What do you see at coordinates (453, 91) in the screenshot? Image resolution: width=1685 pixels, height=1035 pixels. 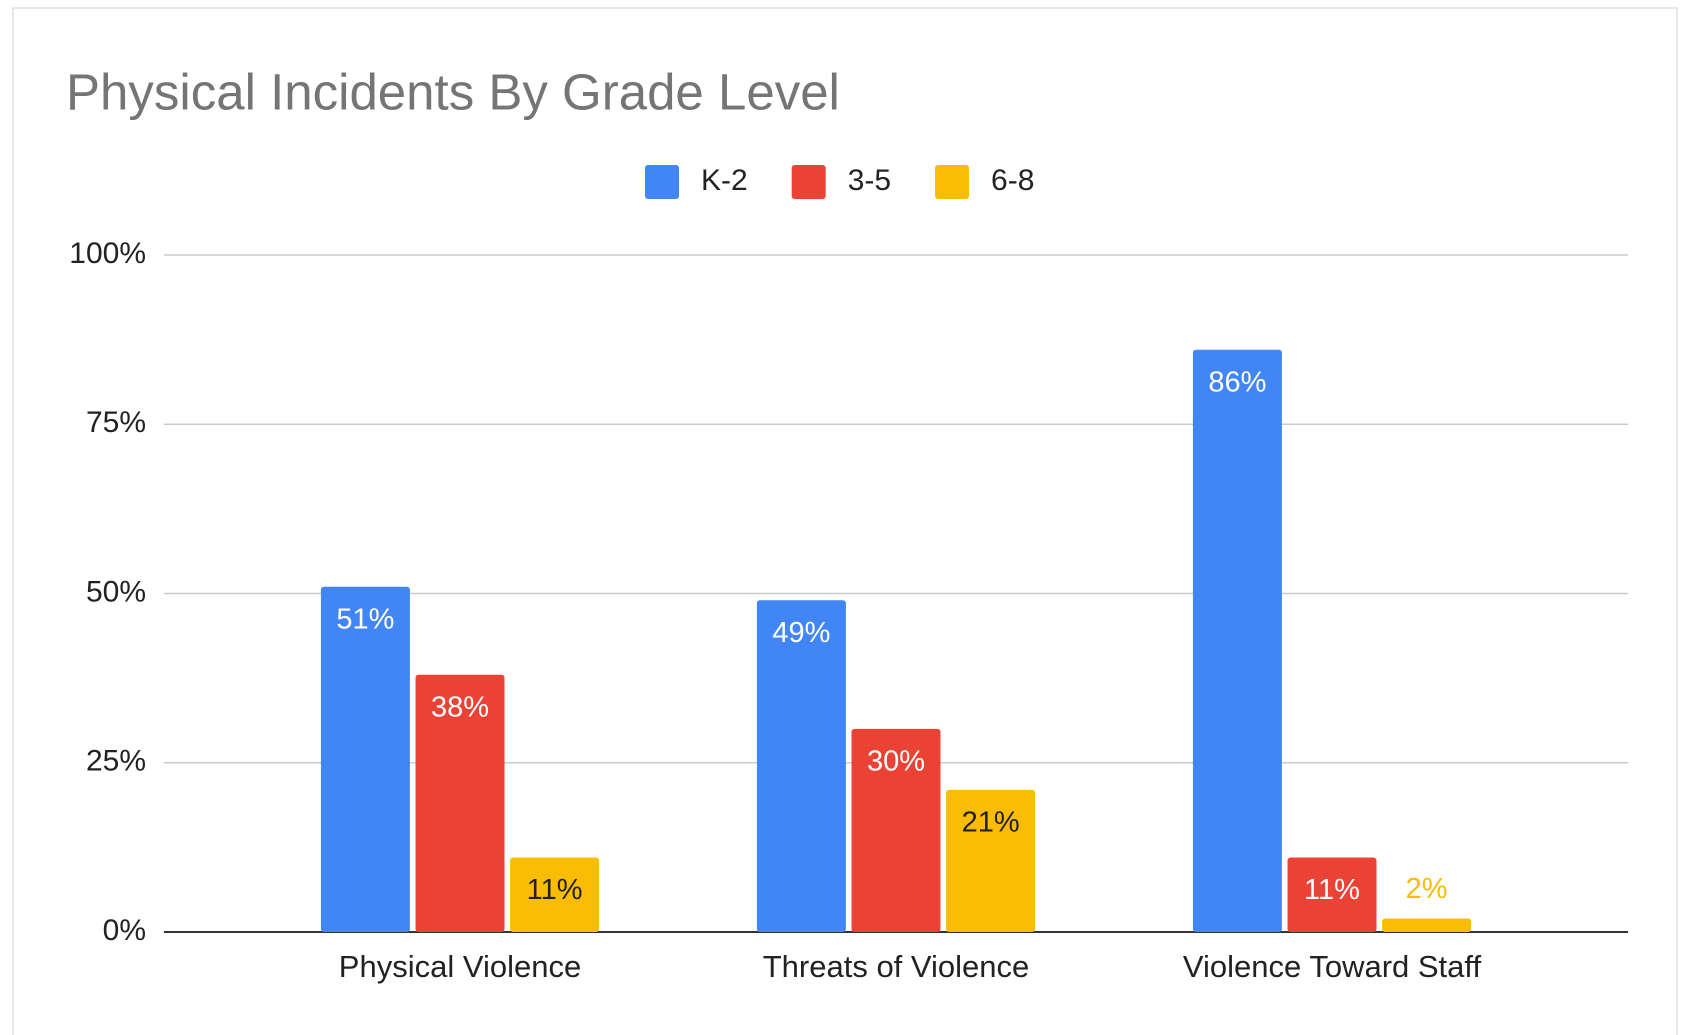 I see `chart-title: Physical Incidents By Grade Level` at bounding box center [453, 91].